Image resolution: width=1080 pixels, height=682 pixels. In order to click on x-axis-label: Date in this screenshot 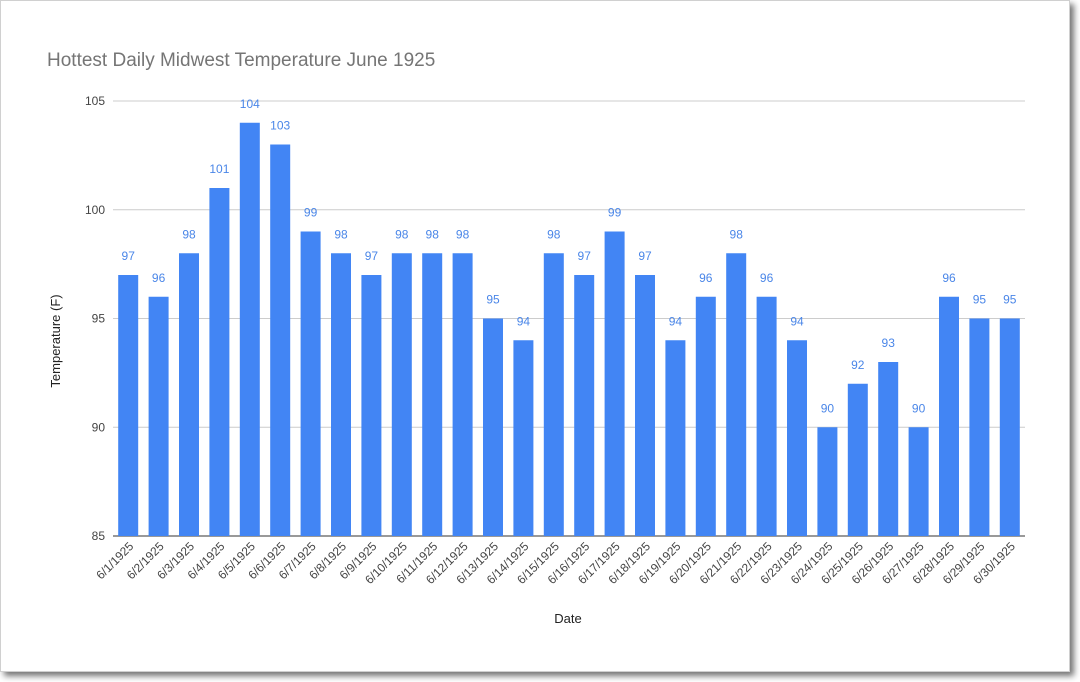, I will do `click(567, 618)`.